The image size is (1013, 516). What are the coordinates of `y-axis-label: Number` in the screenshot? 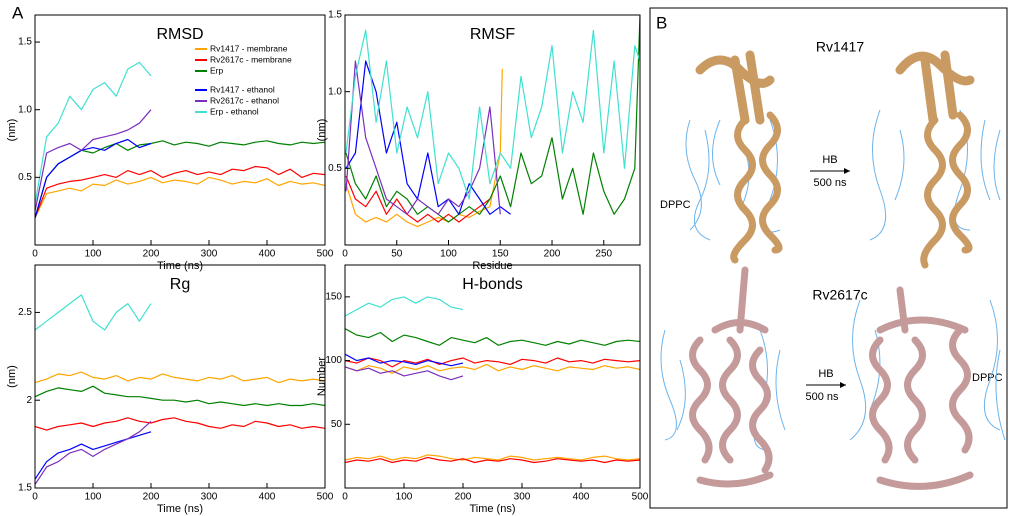 It's located at (322, 376).